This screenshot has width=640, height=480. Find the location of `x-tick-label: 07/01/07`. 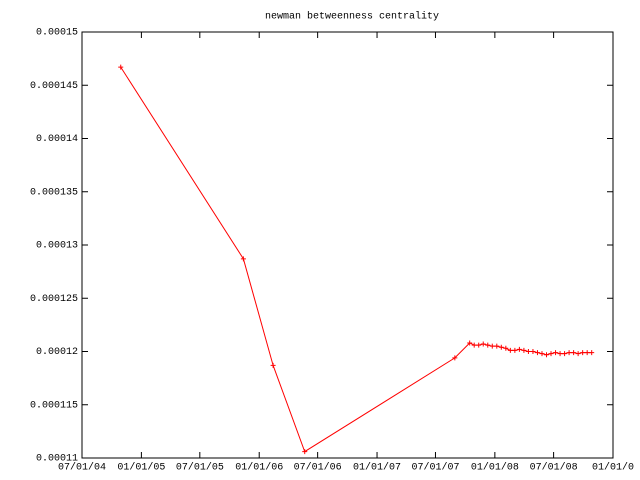

x-tick-label: 07/01/07 is located at coordinates (435, 468).